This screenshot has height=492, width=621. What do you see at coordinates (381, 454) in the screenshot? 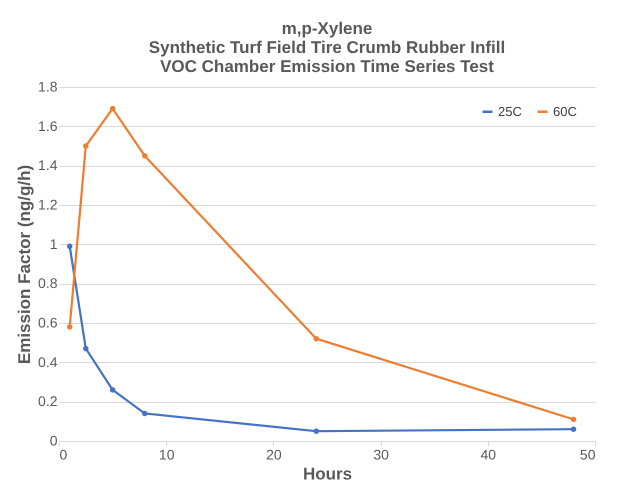
I see `x-tick-label: 30` at bounding box center [381, 454].